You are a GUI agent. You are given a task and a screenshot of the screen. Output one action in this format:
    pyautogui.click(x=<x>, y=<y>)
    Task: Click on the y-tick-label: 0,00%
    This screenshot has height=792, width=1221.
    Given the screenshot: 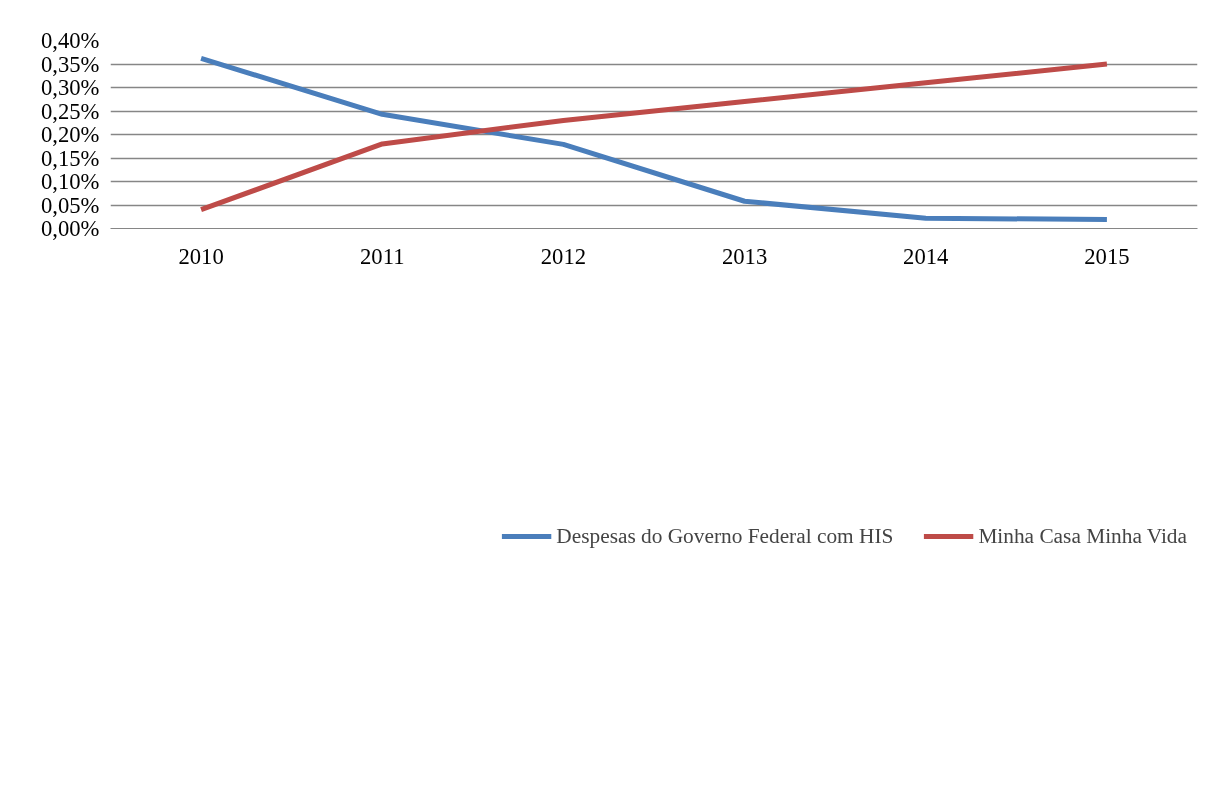 What is the action you would take?
    pyautogui.click(x=70, y=228)
    